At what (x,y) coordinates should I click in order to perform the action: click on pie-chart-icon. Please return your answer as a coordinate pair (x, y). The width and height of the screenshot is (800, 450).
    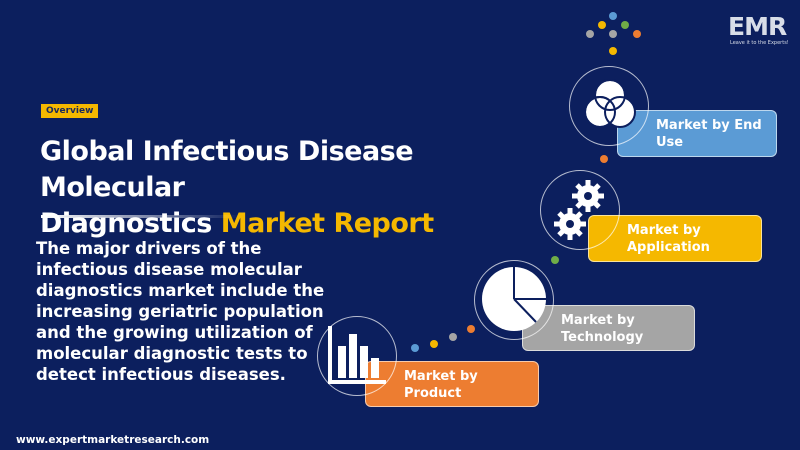
    Looking at the image, I should click on (514, 299).